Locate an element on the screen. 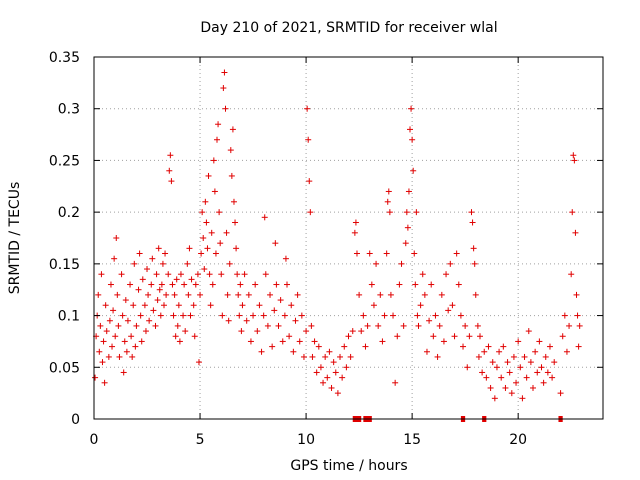 The width and height of the screenshot is (640, 480). x-tick-label: 0 is located at coordinates (94, 440).